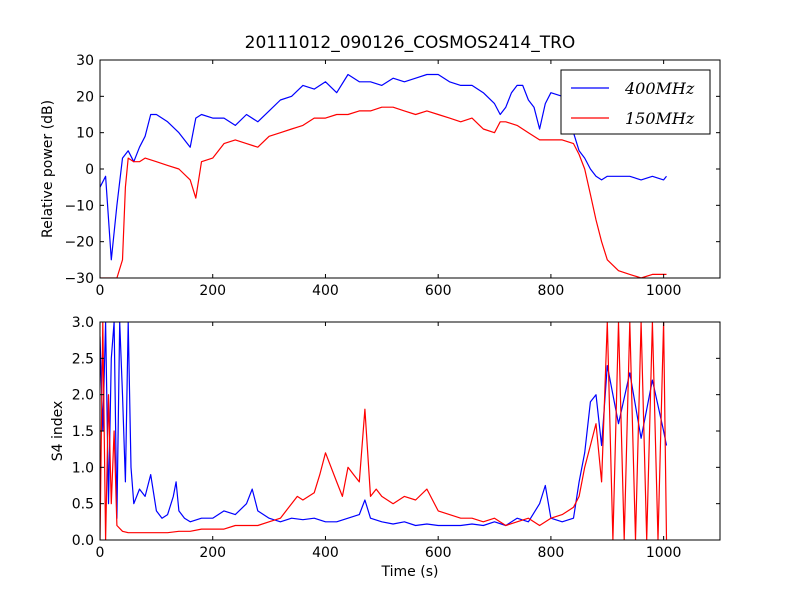  Describe the element at coordinates (438, 553) in the screenshot. I see `s4-x-tick-label: 600` at that location.